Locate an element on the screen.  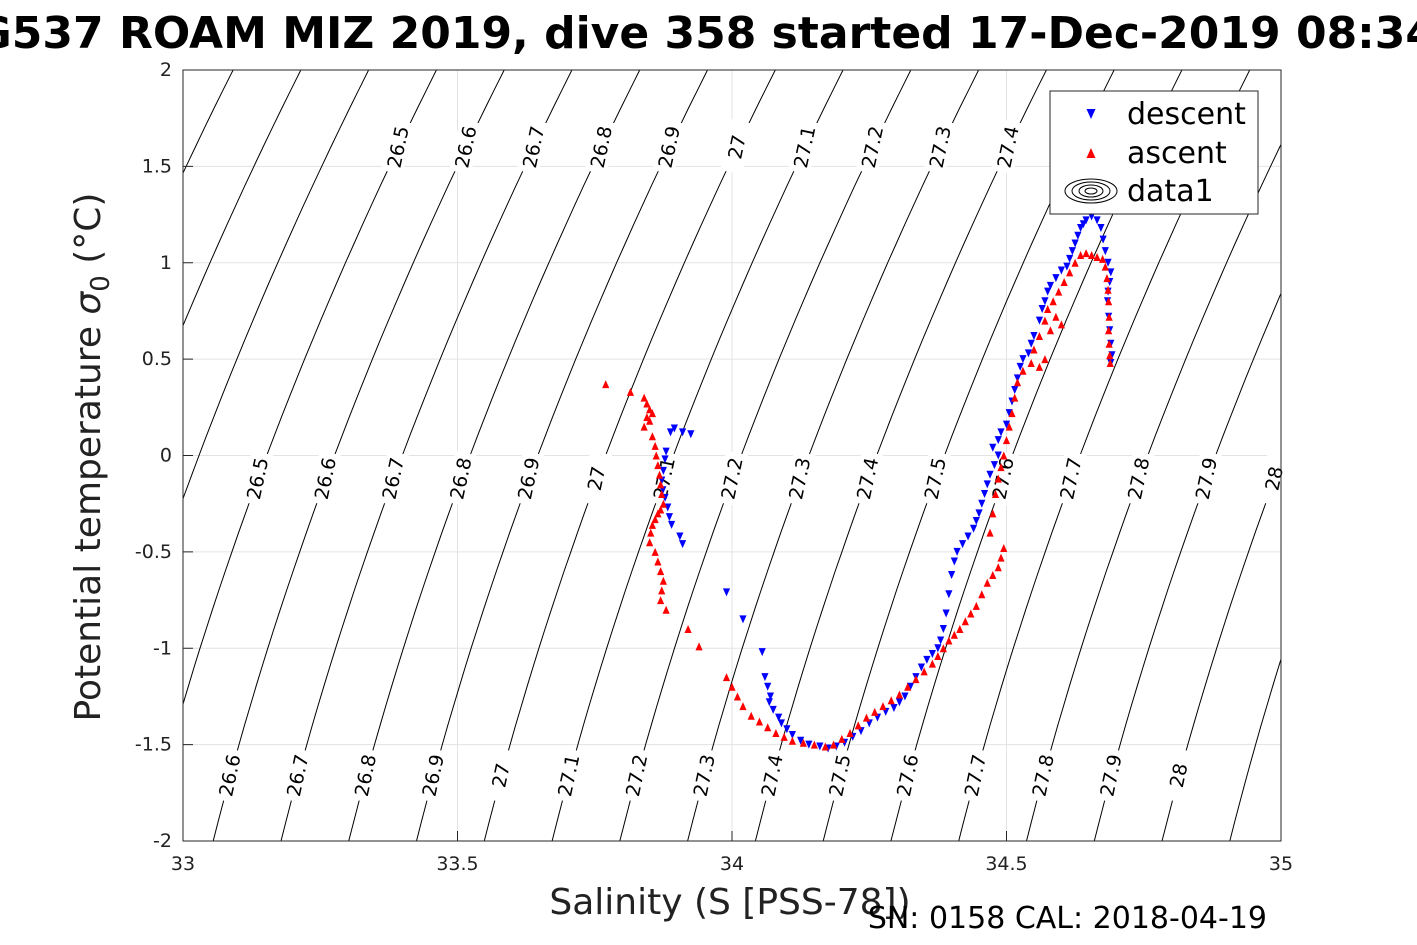
y-tick-label: 0.5 is located at coordinates (157, 359).